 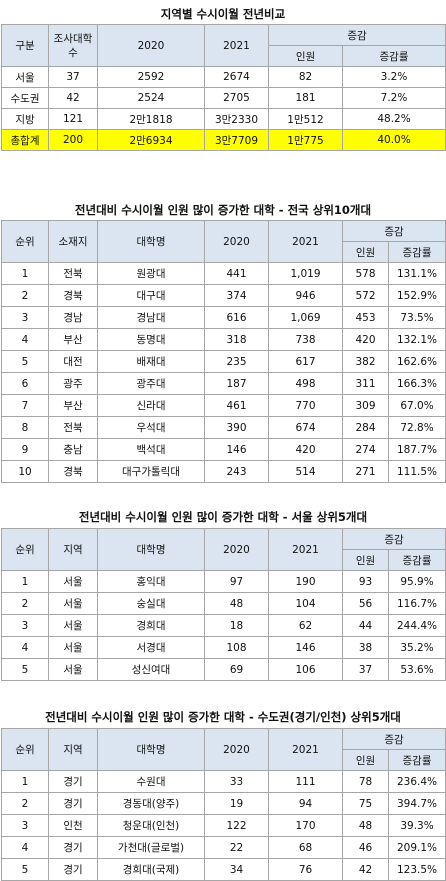 What do you see at coordinates (305, 361) in the screenshot?
I see `cell-2021: 617` at bounding box center [305, 361].